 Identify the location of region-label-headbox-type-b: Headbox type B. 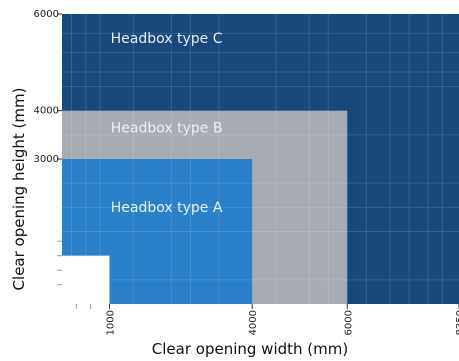
(167, 128).